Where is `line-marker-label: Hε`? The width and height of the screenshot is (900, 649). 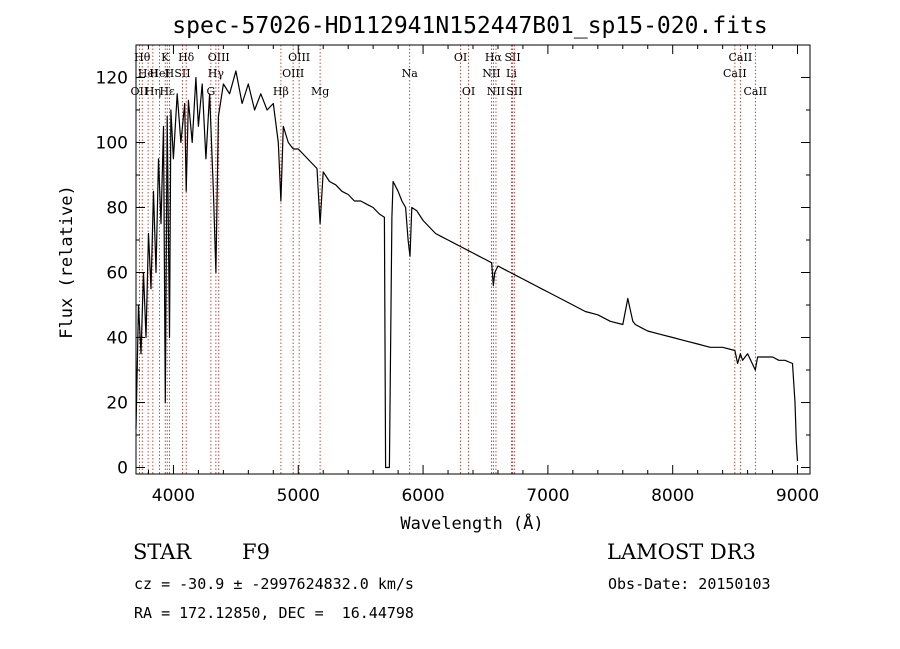 line-marker-label: Hε is located at coordinates (168, 91).